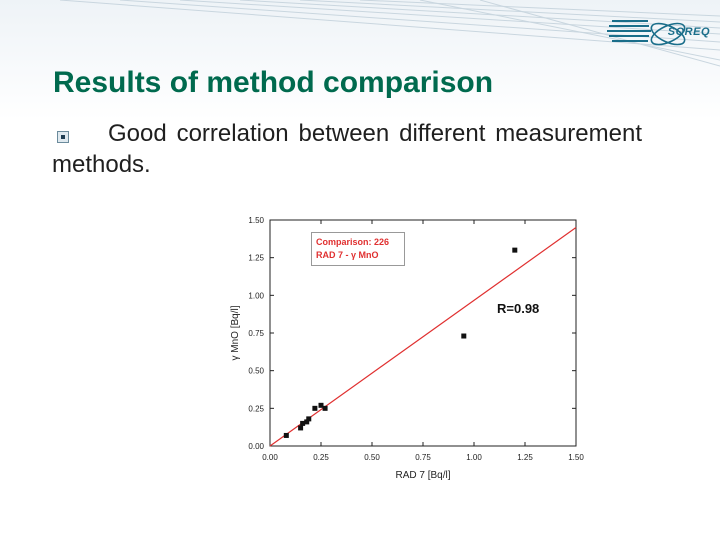 The width and height of the screenshot is (720, 540). I want to click on x-tick-label: 0.00, so click(270, 457).